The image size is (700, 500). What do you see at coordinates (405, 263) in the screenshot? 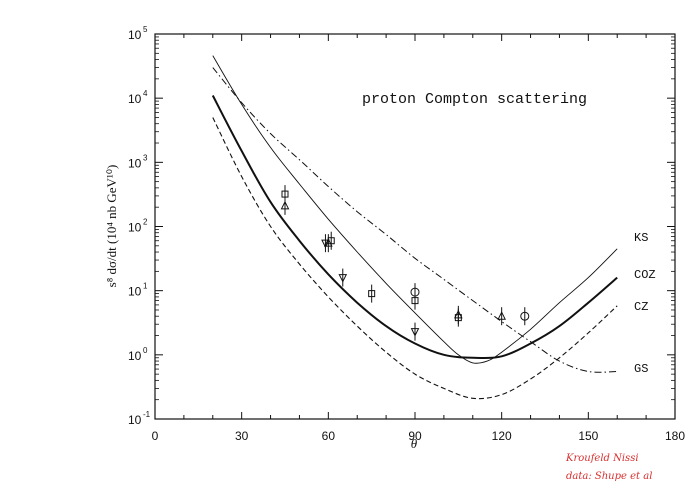
I see `data-markers` at bounding box center [405, 263].